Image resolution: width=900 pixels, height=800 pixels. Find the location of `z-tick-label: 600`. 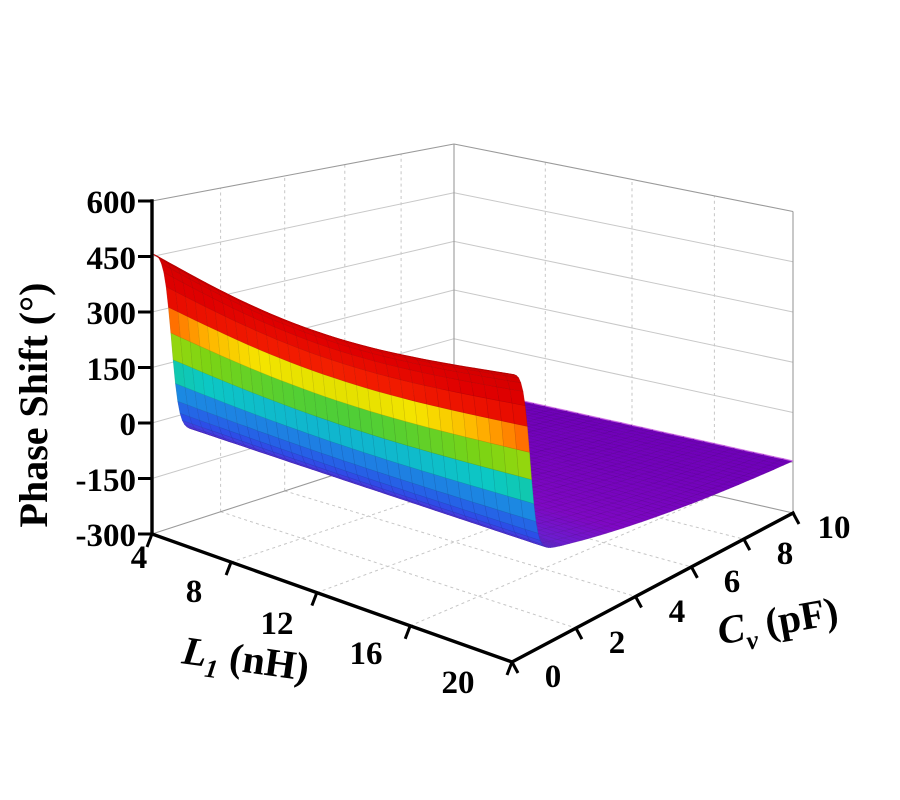

z-tick-label: 600 is located at coordinates (112, 203).